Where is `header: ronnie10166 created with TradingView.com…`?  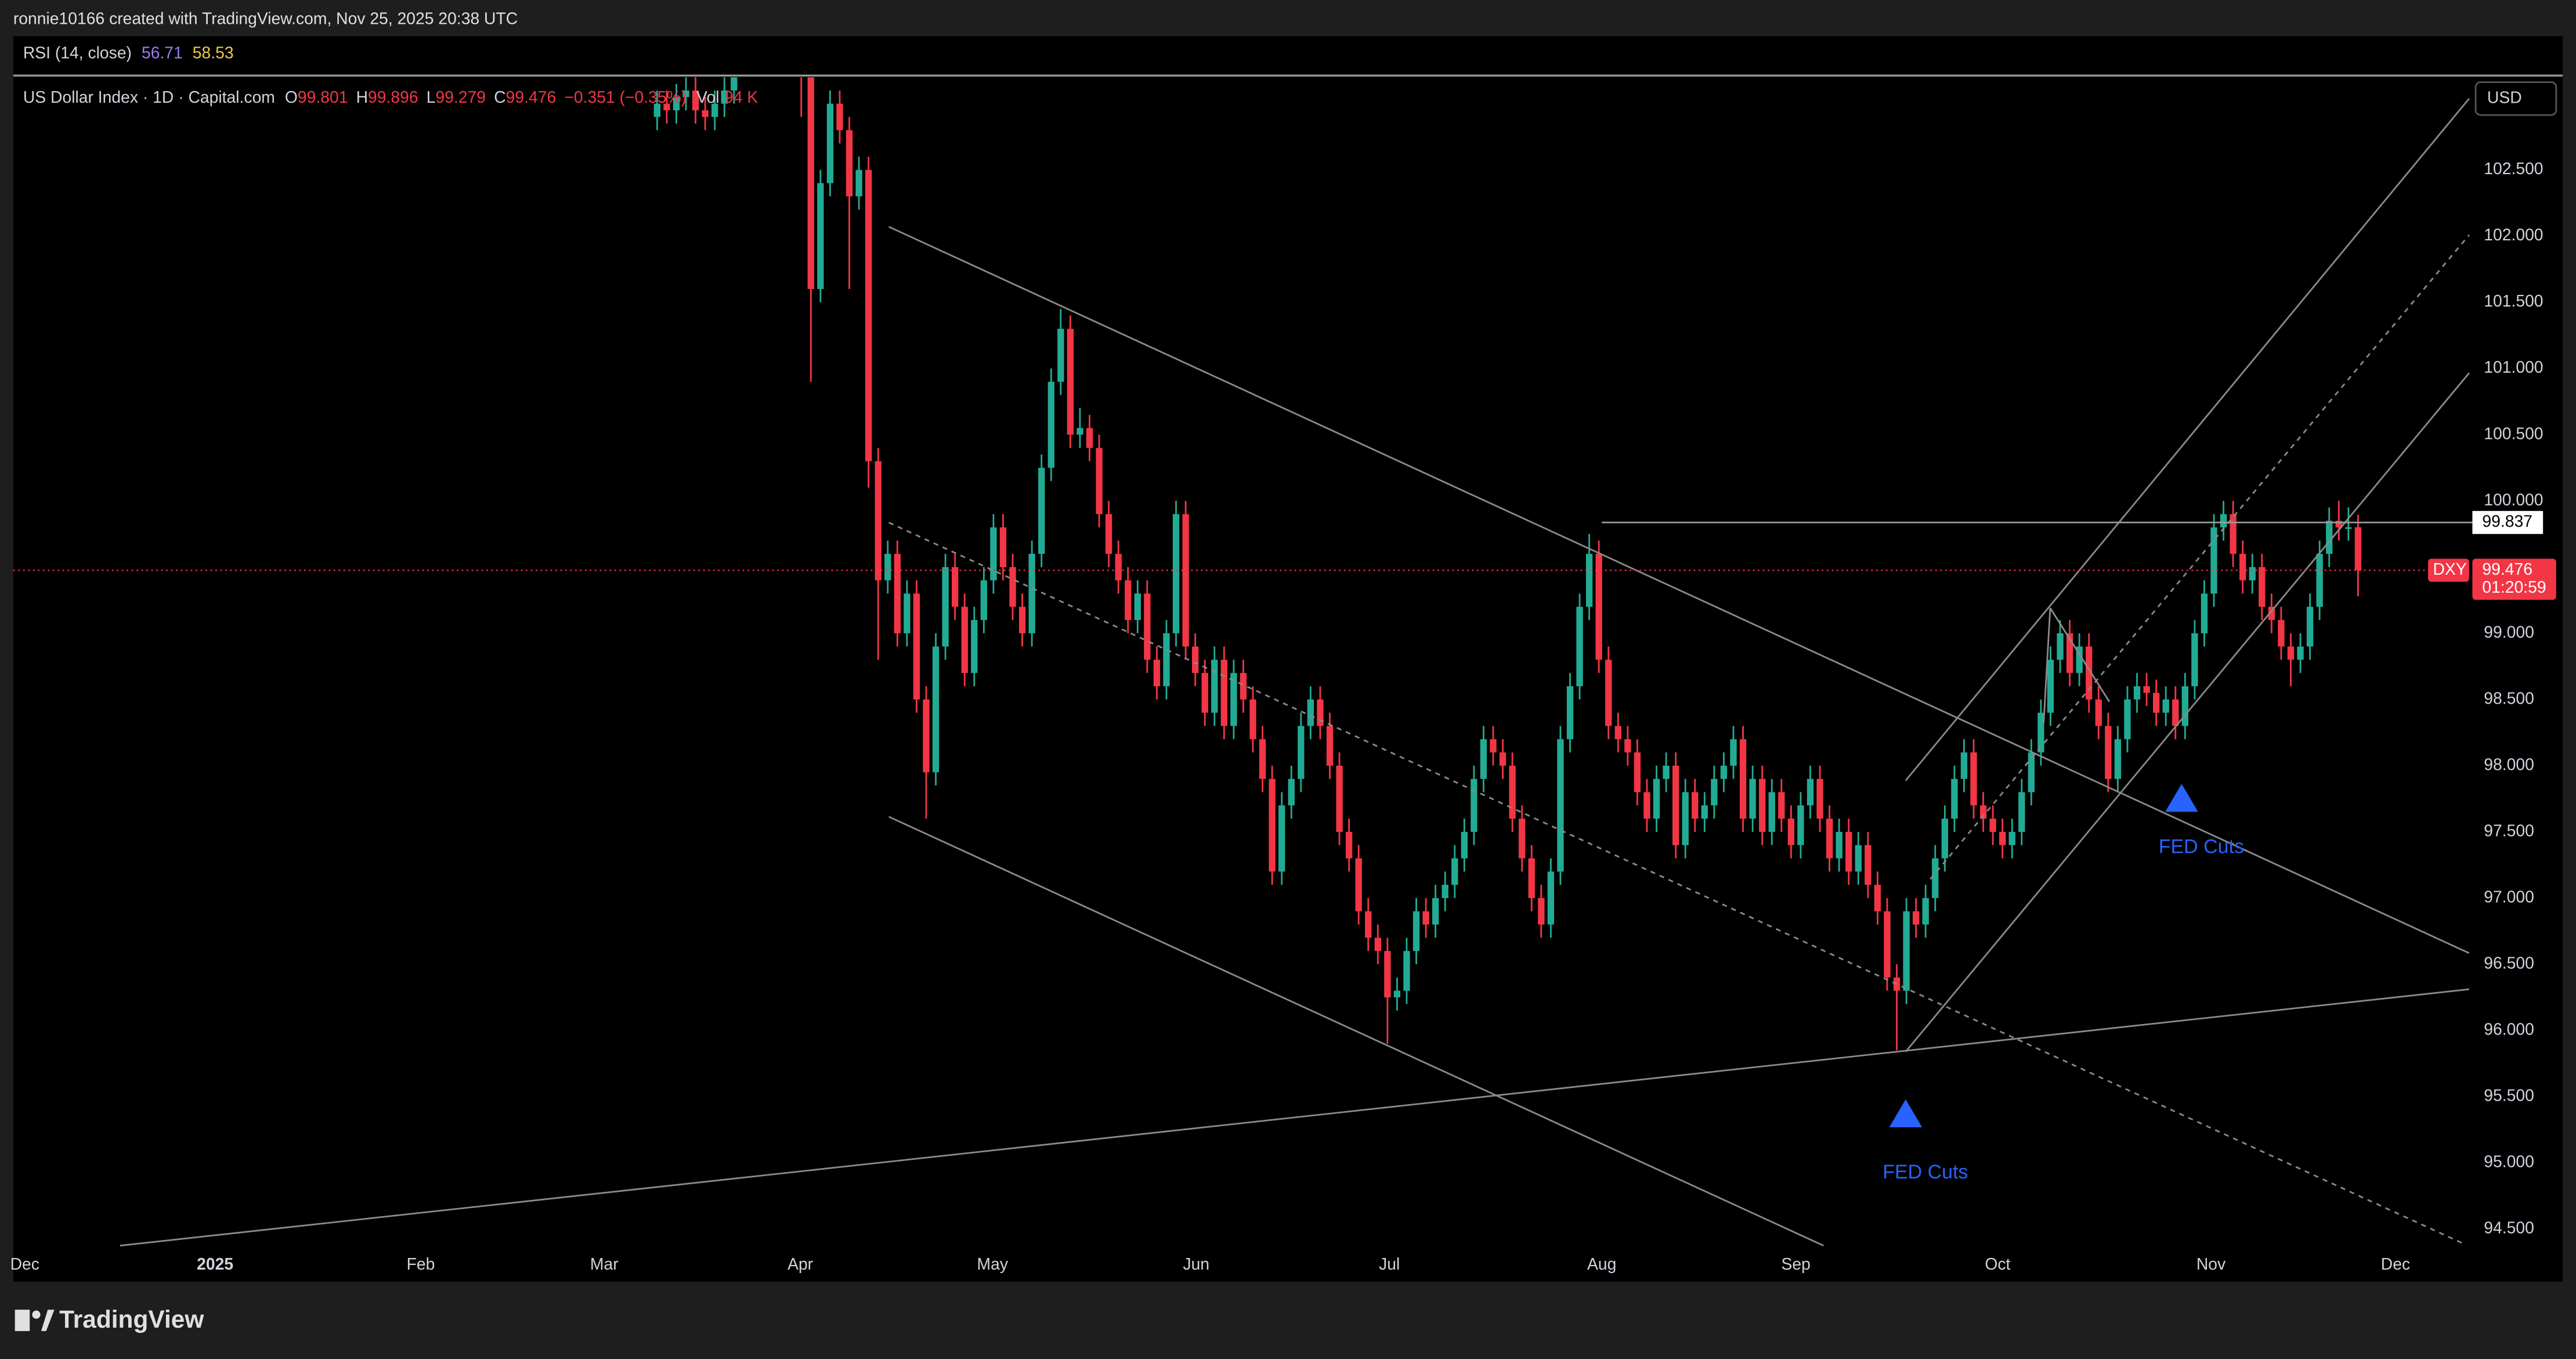
header: ronnie10166 created with TradingView.com… is located at coordinates (265, 18).